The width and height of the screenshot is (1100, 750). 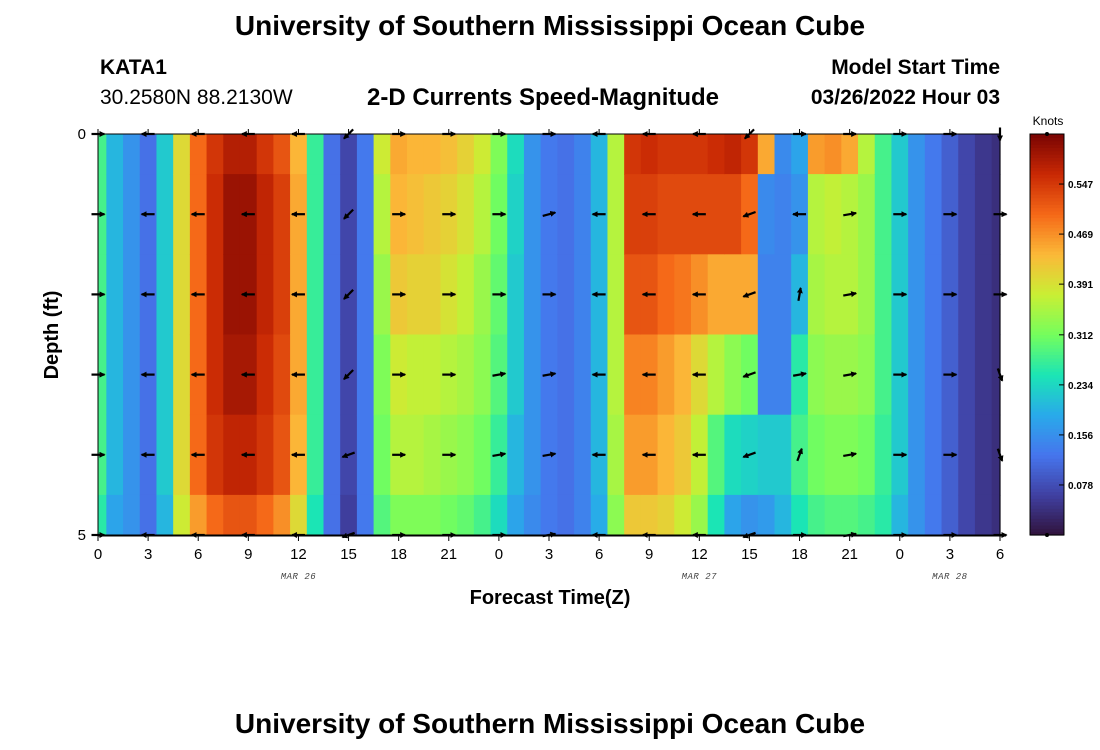 I want to click on colorbar-tick-label: 0.391, so click(x=1080, y=285).